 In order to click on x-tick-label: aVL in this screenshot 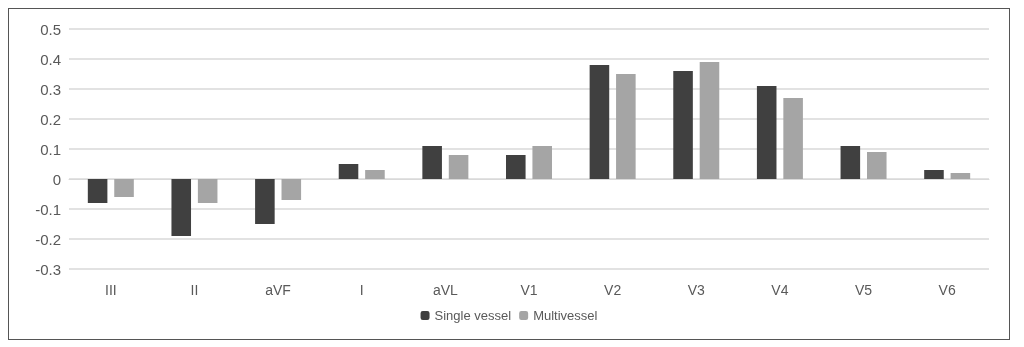, I will do `click(445, 290)`.